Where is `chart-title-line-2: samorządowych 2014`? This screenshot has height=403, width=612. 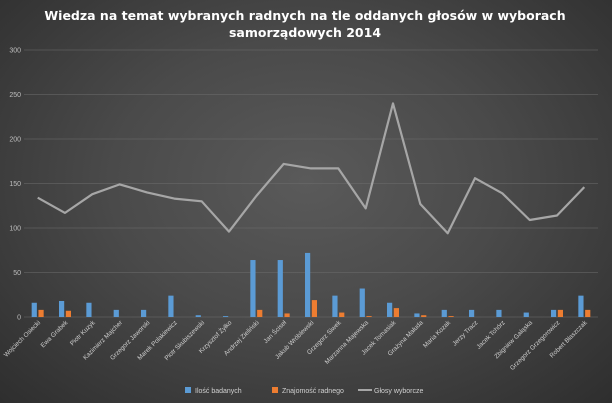
chart-title-line-2: samorządowych 2014 is located at coordinates (305, 32).